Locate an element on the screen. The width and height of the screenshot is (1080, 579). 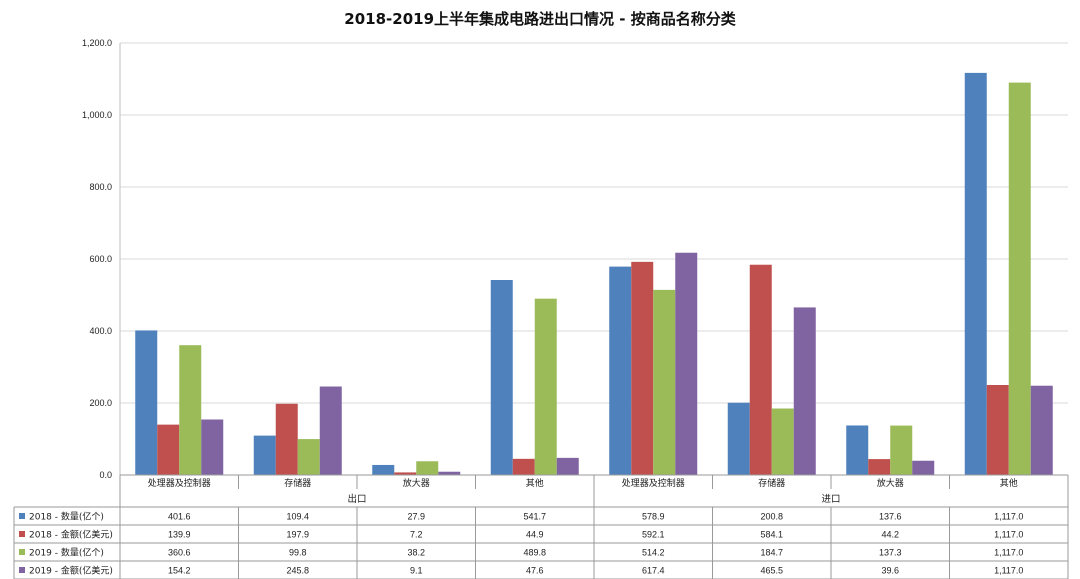
x-group-label: 进口 is located at coordinates (830, 499).